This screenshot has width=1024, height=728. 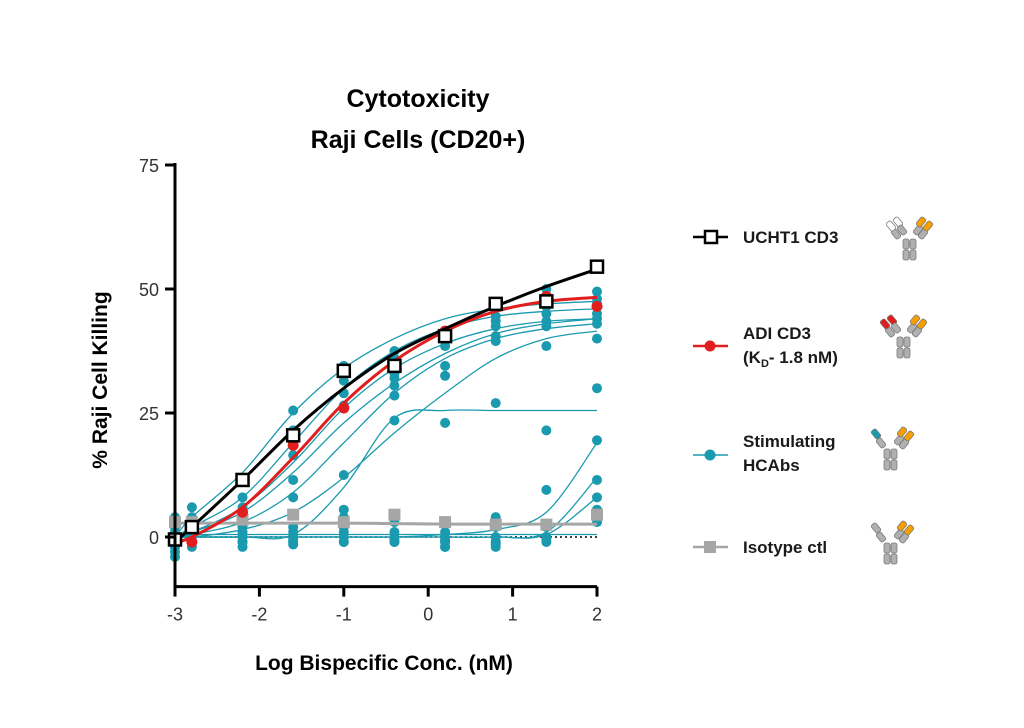 I want to click on x-tick-label: -2, so click(x=259, y=615).